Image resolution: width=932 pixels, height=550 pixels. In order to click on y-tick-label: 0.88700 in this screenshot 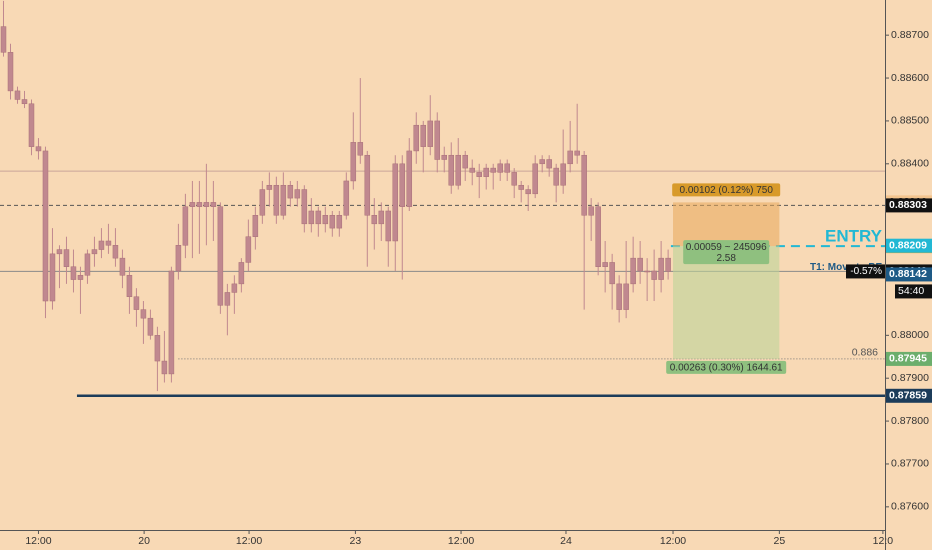, I will do `click(910, 35)`.